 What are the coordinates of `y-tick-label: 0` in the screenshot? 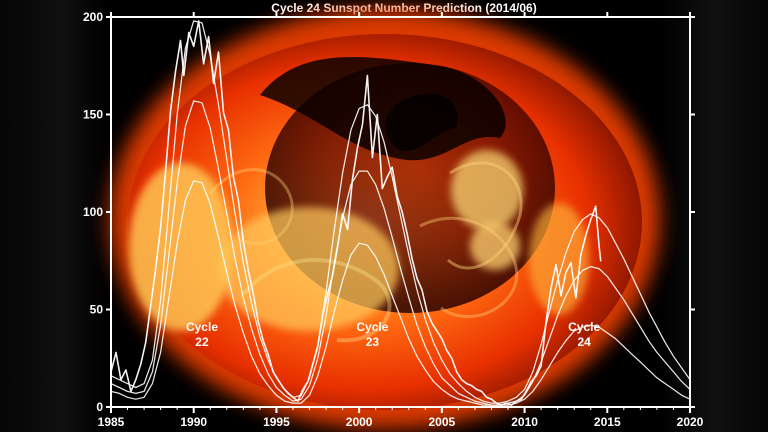 It's located at (99, 407).